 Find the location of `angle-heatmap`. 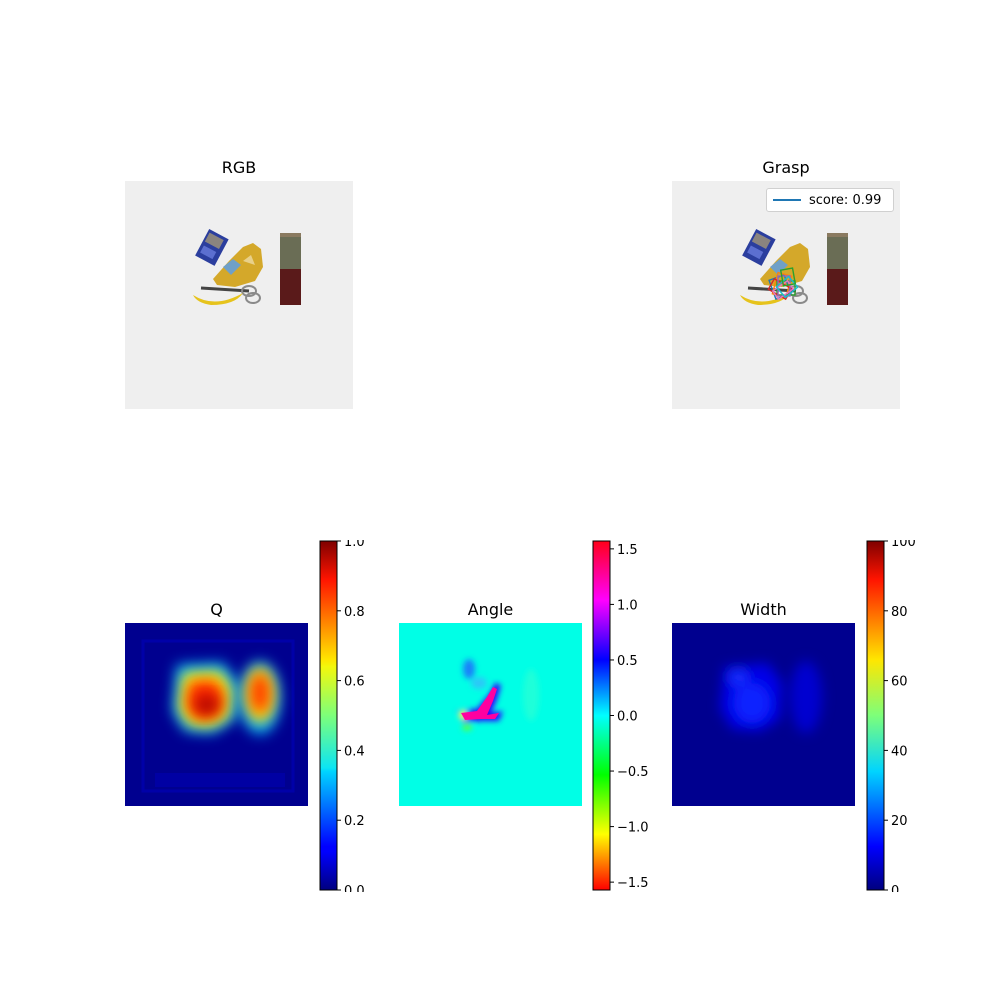

angle-heatmap is located at coordinates (490, 714).